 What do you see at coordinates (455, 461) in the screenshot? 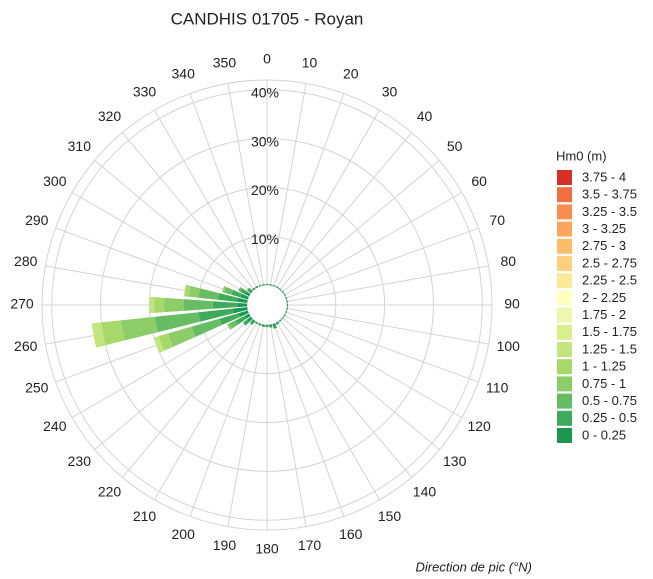
I see `direction-label: 130` at bounding box center [455, 461].